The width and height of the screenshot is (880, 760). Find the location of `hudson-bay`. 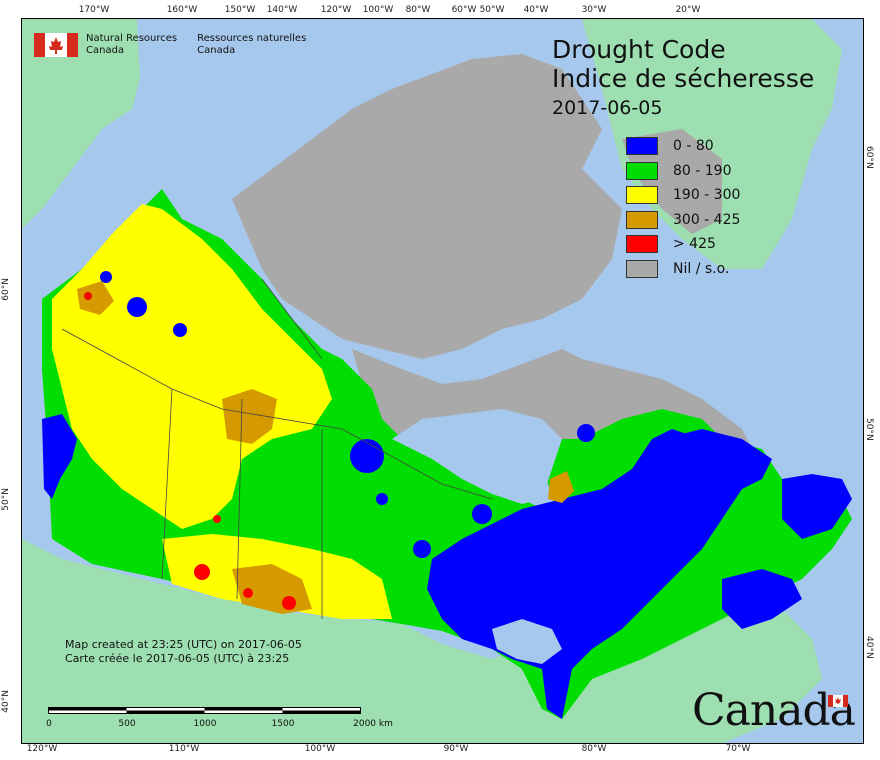

hudson-bay is located at coordinates (477, 456).